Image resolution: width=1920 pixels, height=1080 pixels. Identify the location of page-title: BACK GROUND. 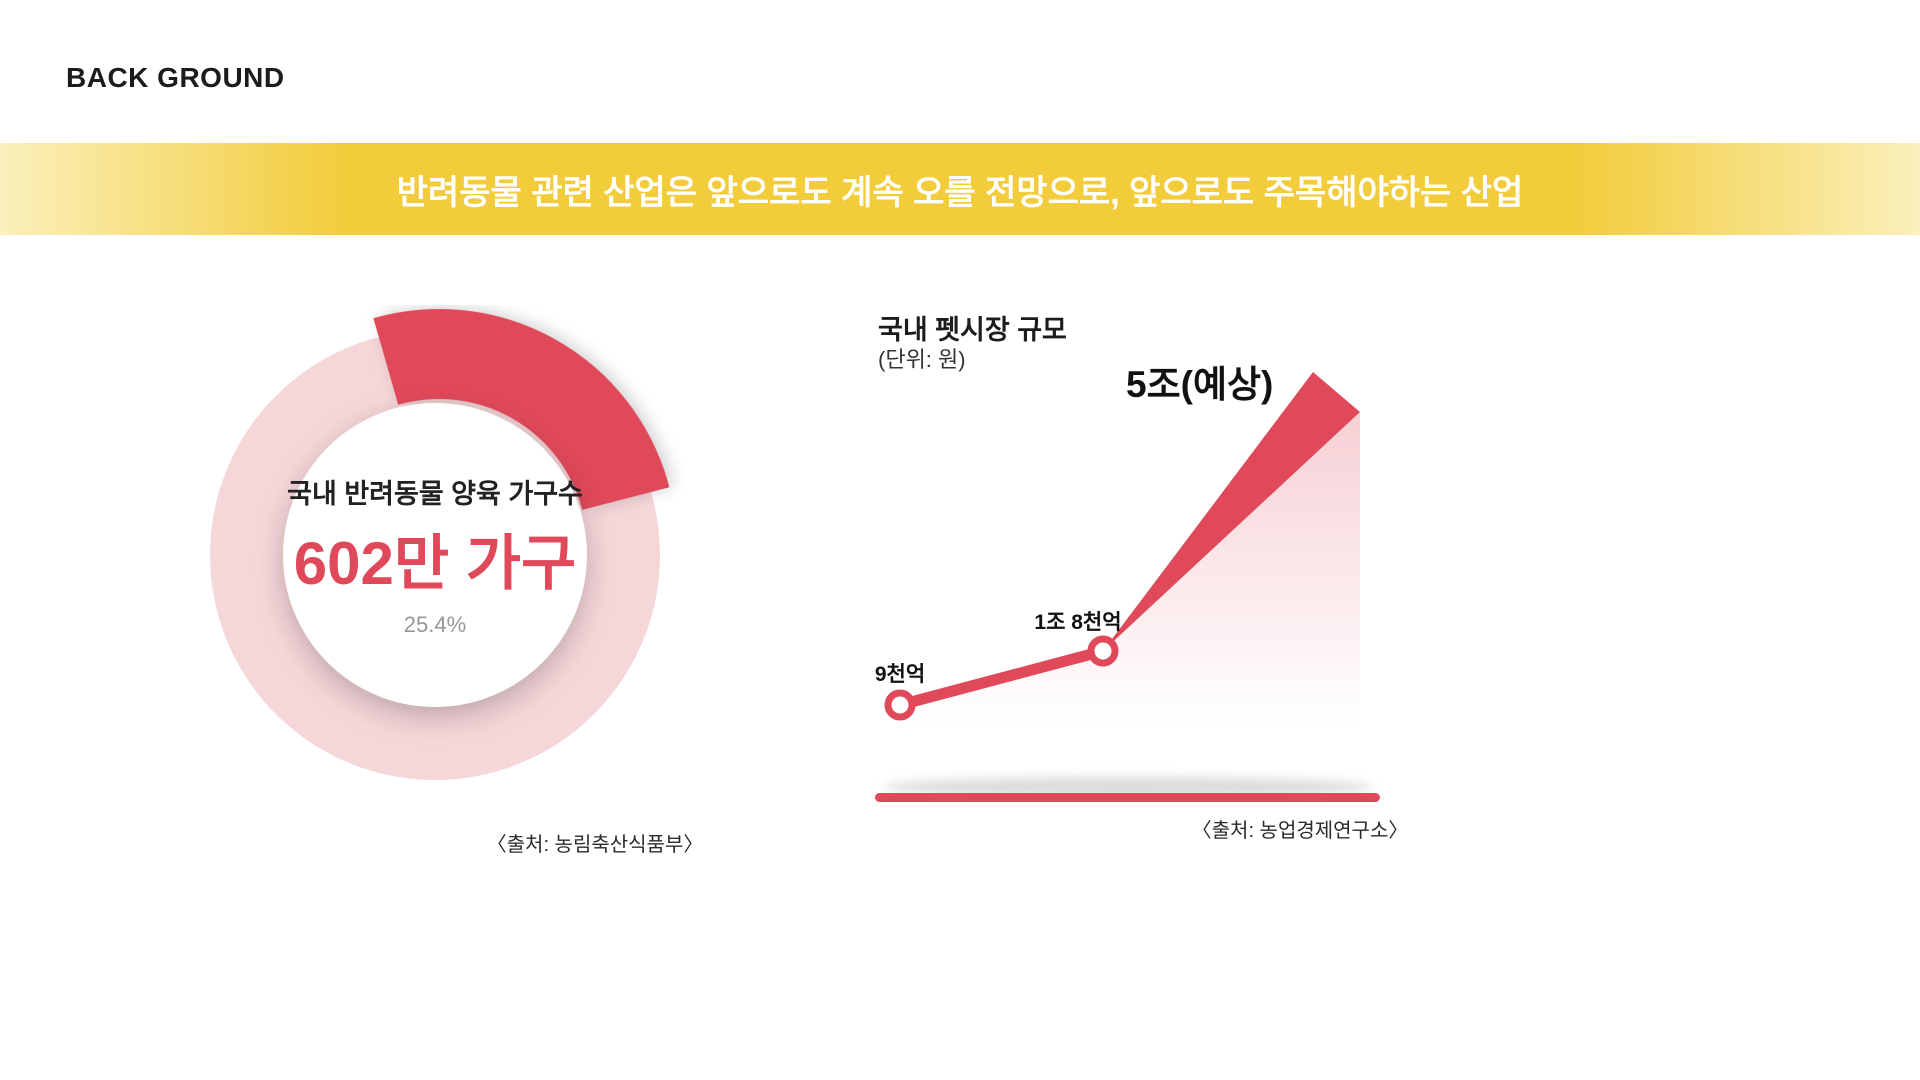
(175, 77).